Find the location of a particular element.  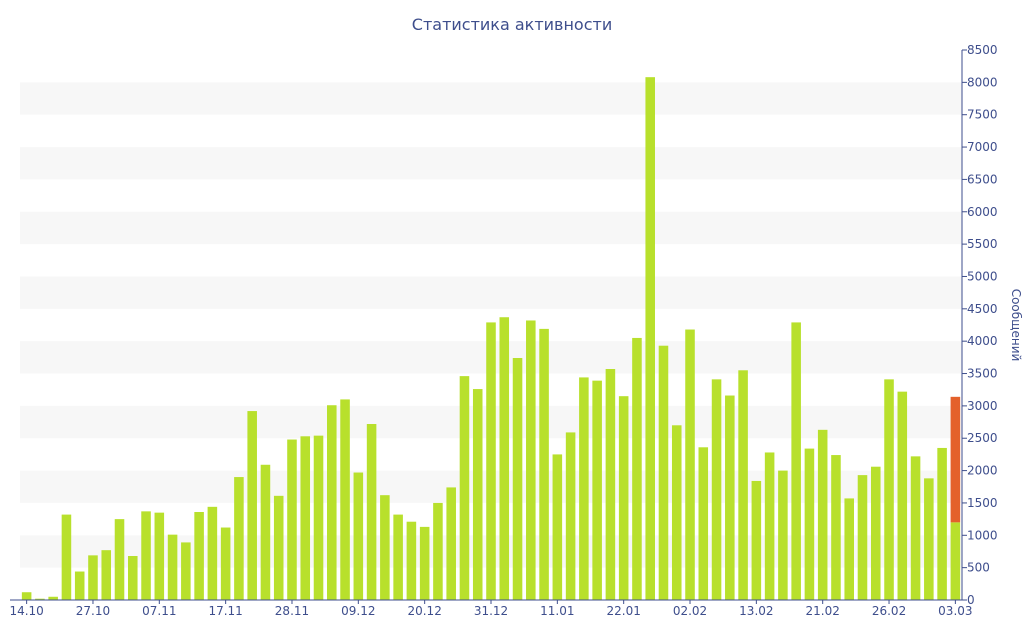

x-tick-label: 31.12 is located at coordinates (491, 611).